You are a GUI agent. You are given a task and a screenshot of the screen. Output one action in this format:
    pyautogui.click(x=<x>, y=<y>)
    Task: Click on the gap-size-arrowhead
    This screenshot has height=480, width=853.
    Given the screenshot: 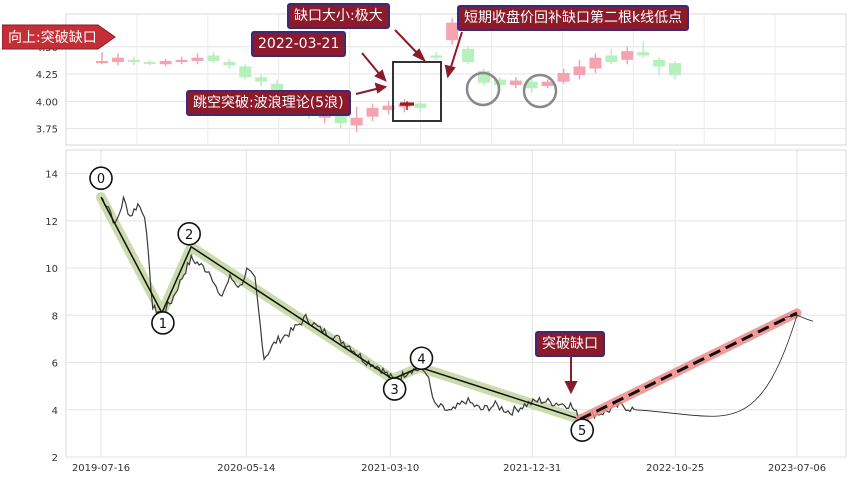 What is the action you would take?
    pyautogui.click(x=419, y=55)
    